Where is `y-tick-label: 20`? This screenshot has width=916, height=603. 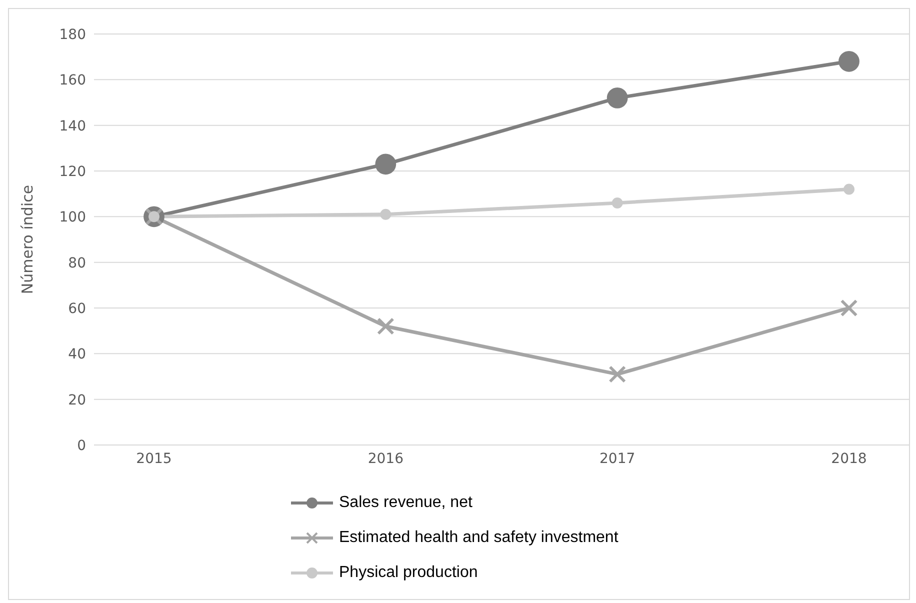
y-tick-label: 20 is located at coordinates (77, 400).